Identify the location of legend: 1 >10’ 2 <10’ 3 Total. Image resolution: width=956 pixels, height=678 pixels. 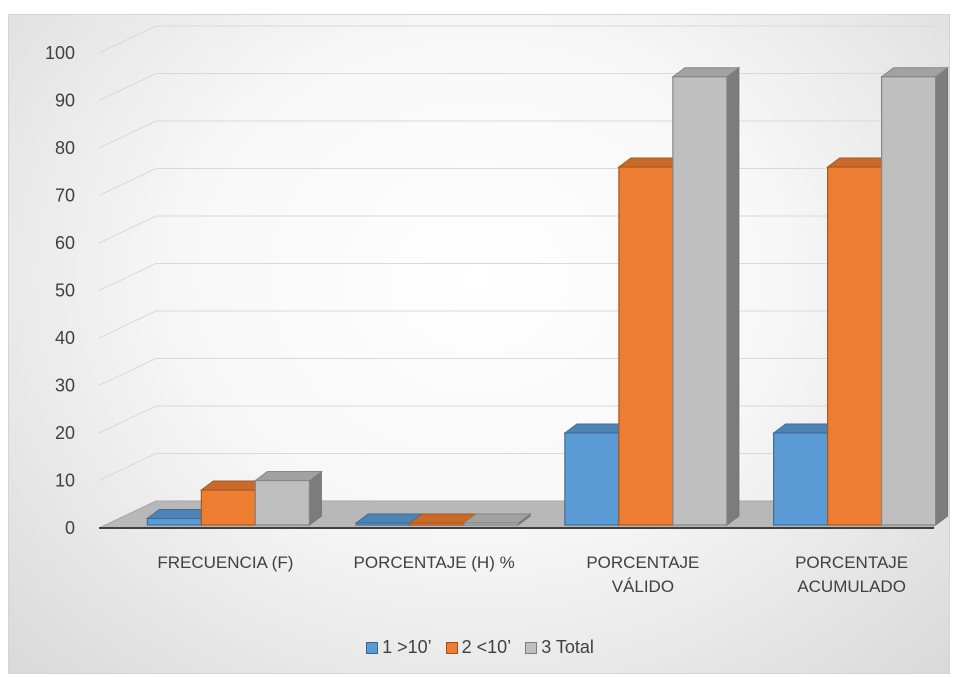
(480, 647).